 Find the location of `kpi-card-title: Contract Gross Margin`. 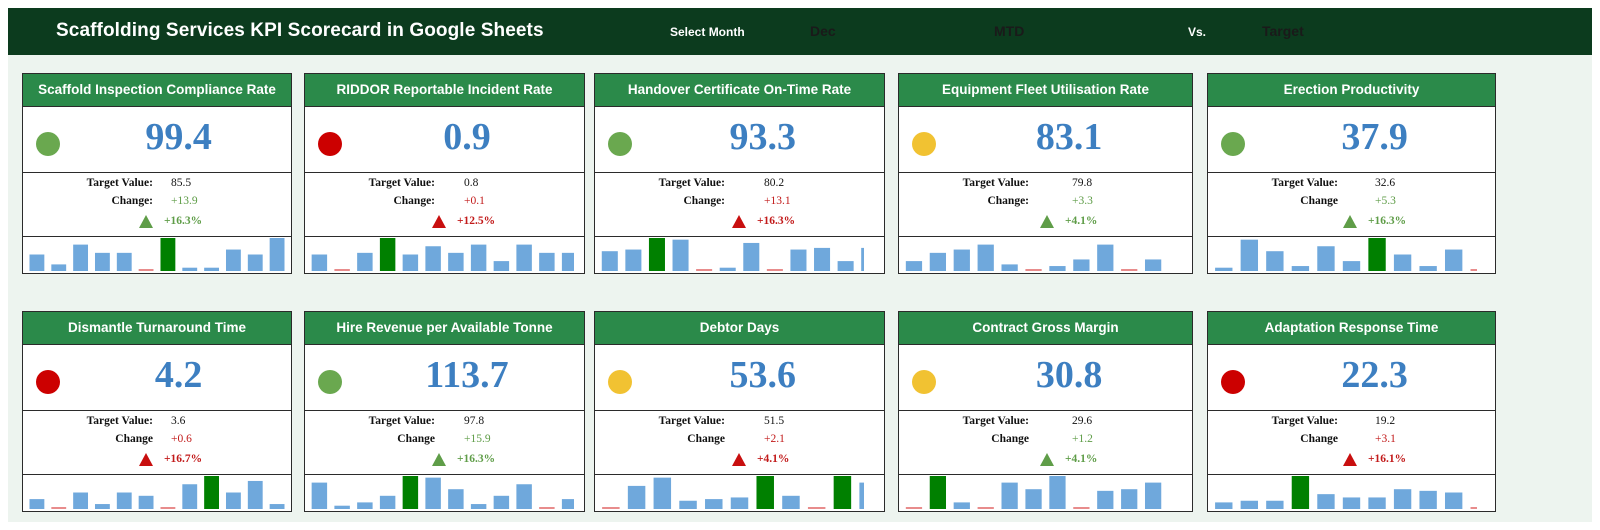

kpi-card-title: Contract Gross Margin is located at coordinates (1045, 328).